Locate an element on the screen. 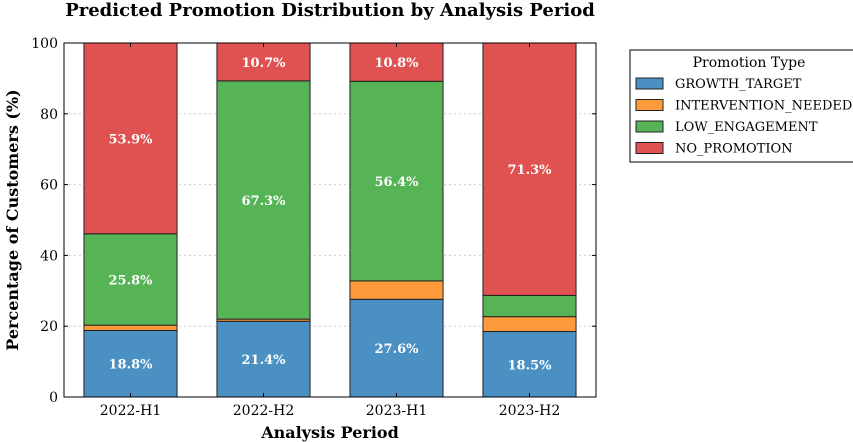 The image size is (853, 442). legend-box is located at coordinates (741, 106).